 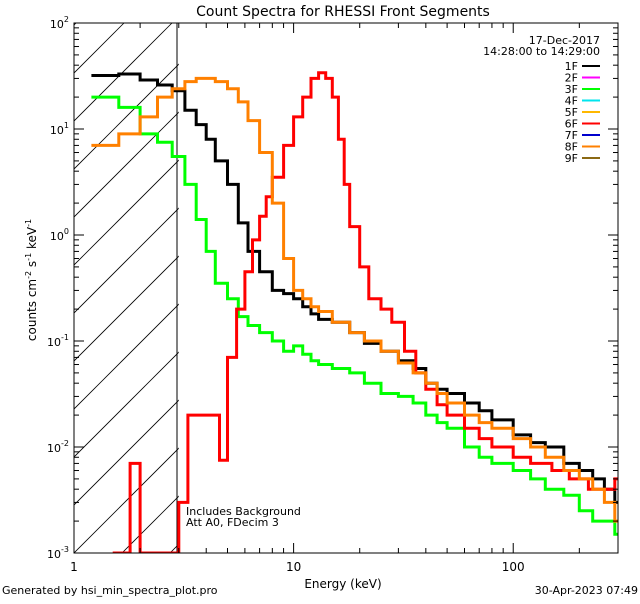 I want to click on date-label: 17-Dec-2017, so click(x=564, y=40).